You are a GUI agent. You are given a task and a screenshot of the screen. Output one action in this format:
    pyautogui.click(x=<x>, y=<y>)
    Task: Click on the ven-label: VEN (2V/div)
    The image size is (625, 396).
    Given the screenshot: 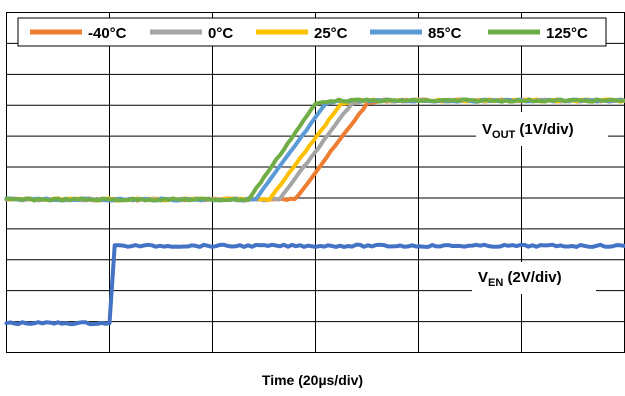 What is the action you would take?
    pyautogui.click(x=520, y=279)
    